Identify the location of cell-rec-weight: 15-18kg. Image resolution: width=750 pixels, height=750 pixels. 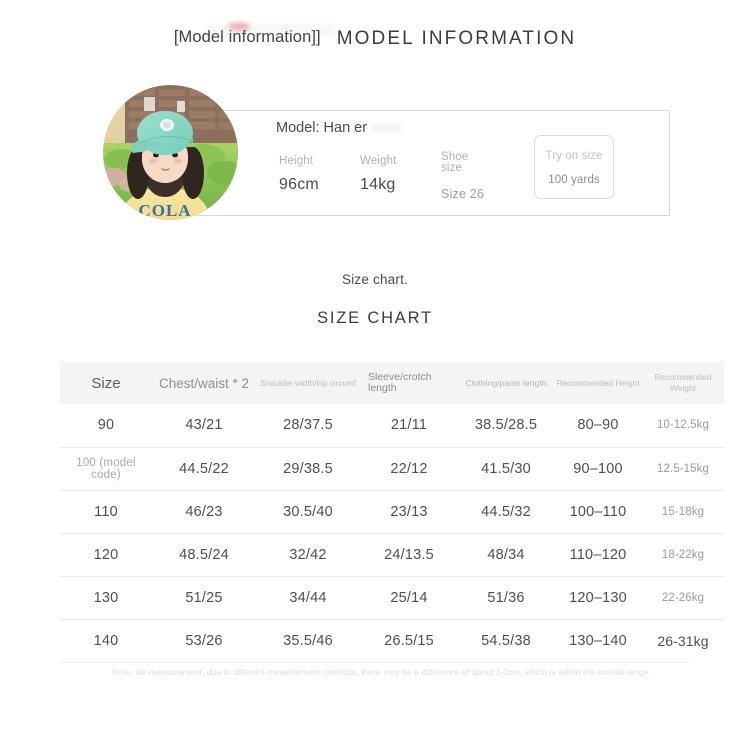
(683, 511).